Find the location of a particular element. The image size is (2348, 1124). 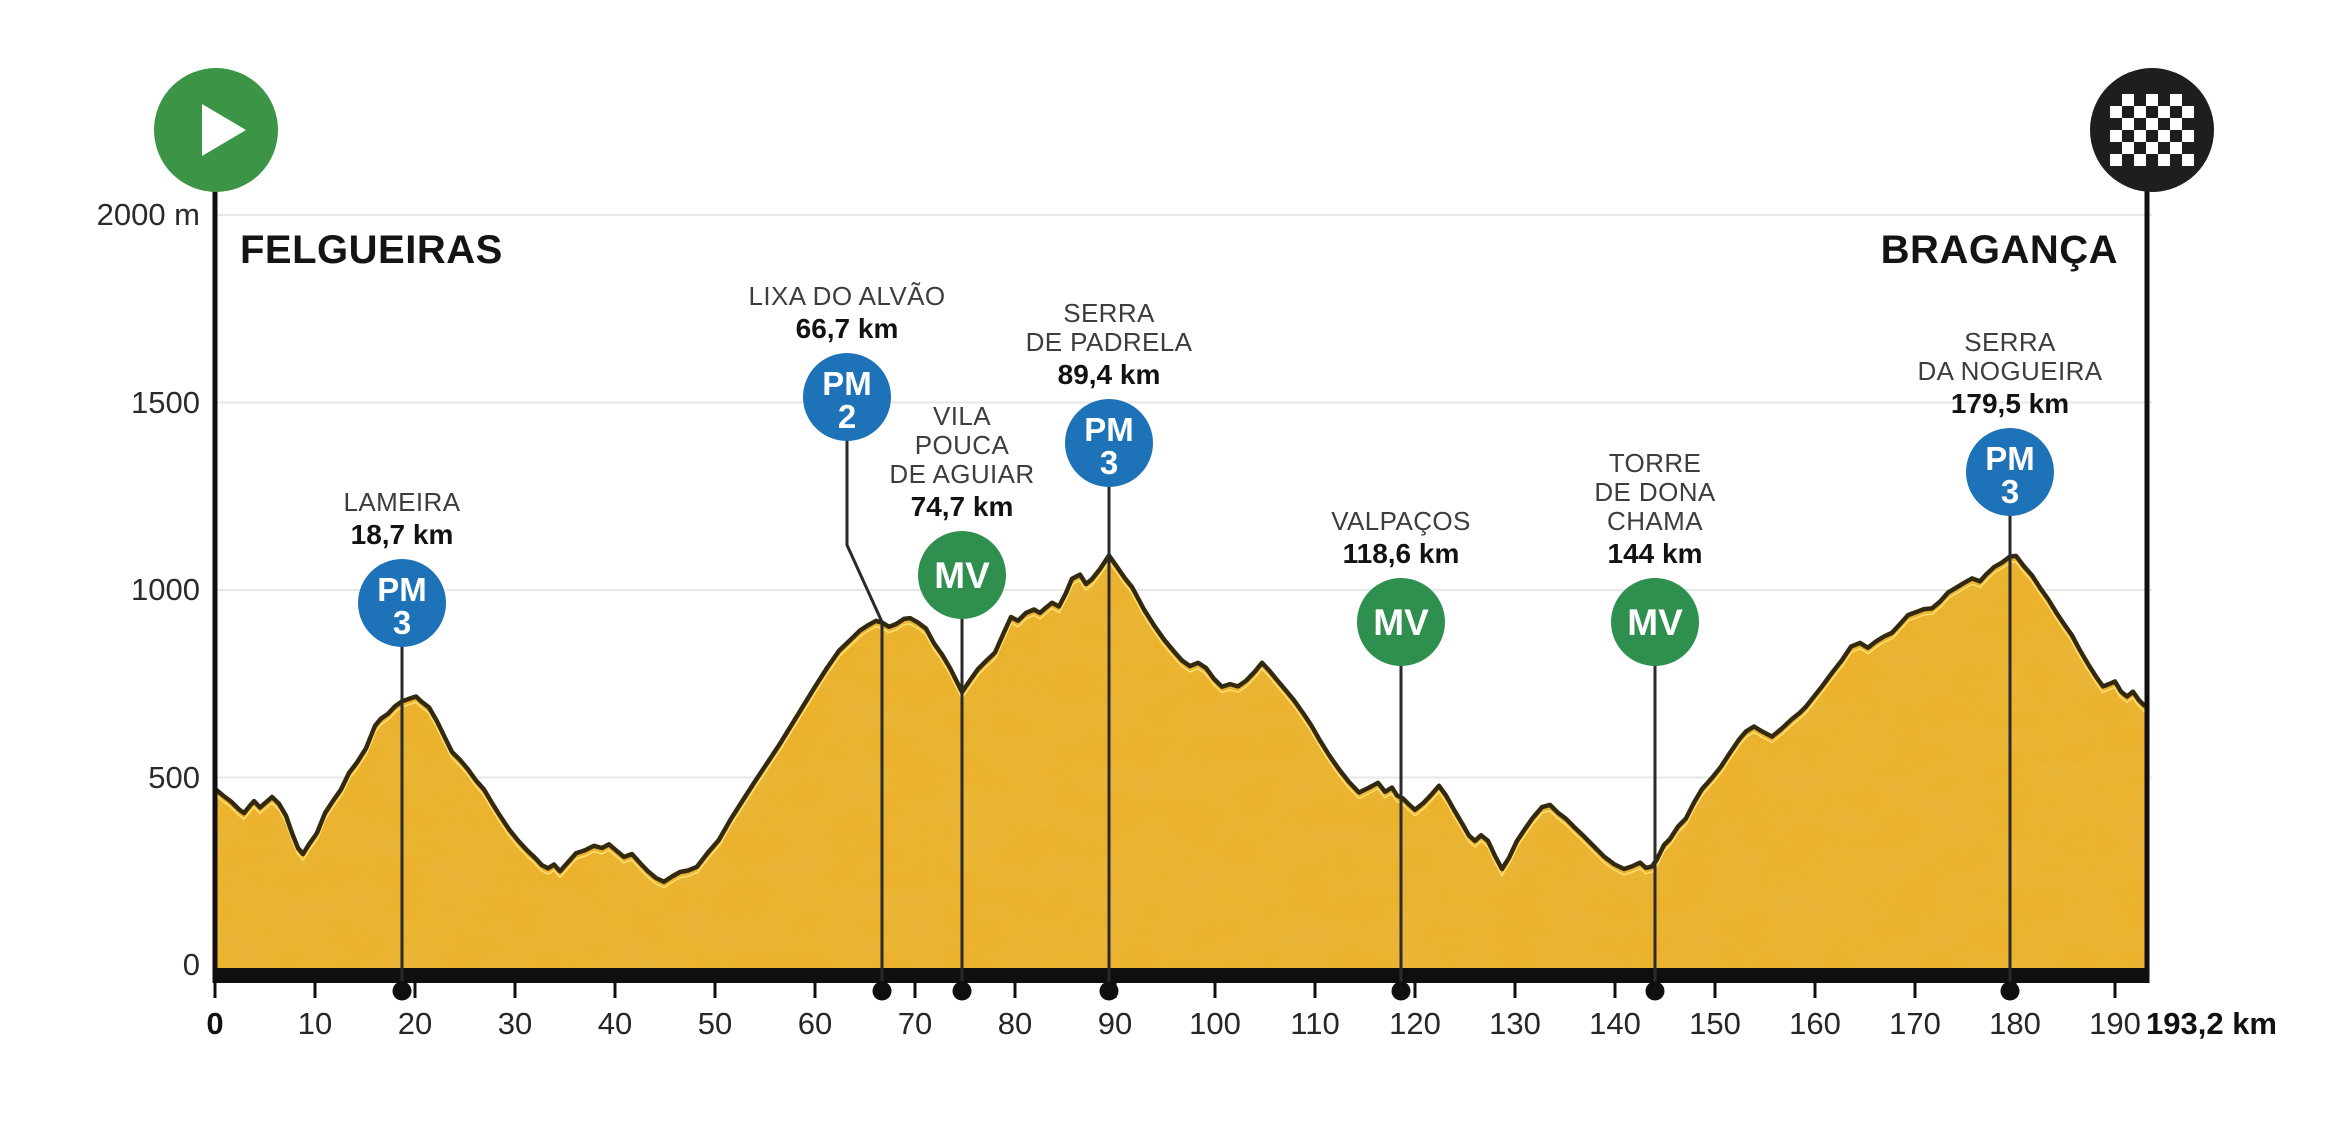

climb-label-block: TORRE DE DONA CHAMA 144 km is located at coordinates (1655, 509).